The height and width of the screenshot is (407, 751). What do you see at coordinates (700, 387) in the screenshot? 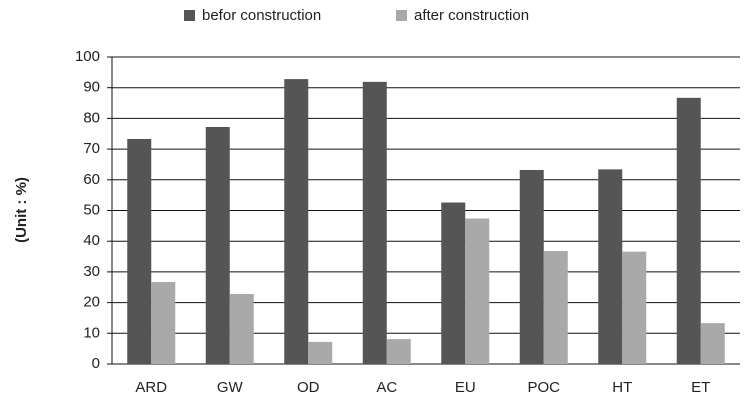
I see `x-tick-label: ET` at bounding box center [700, 387].